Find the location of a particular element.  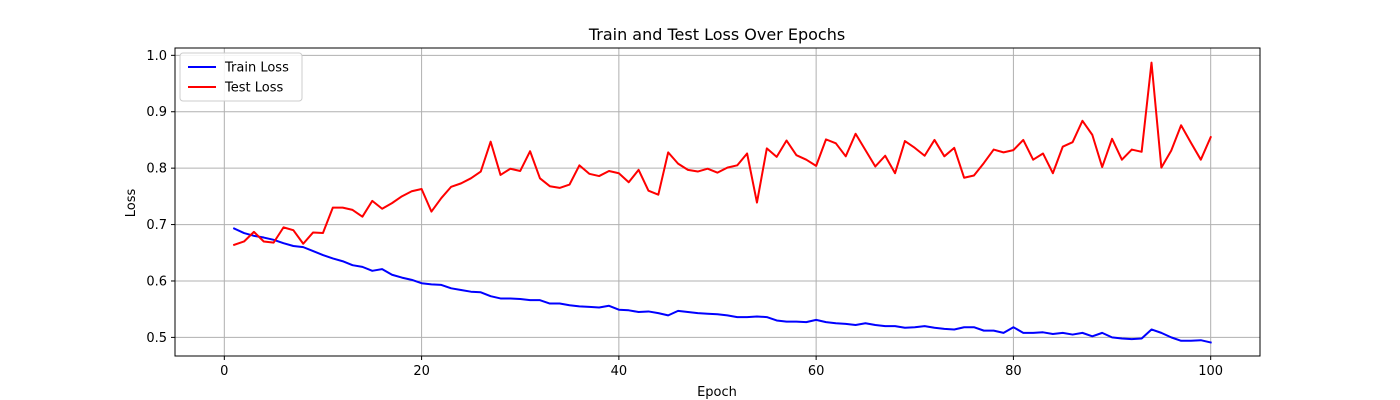

legend: Train Loss Test Loss is located at coordinates (241, 77).